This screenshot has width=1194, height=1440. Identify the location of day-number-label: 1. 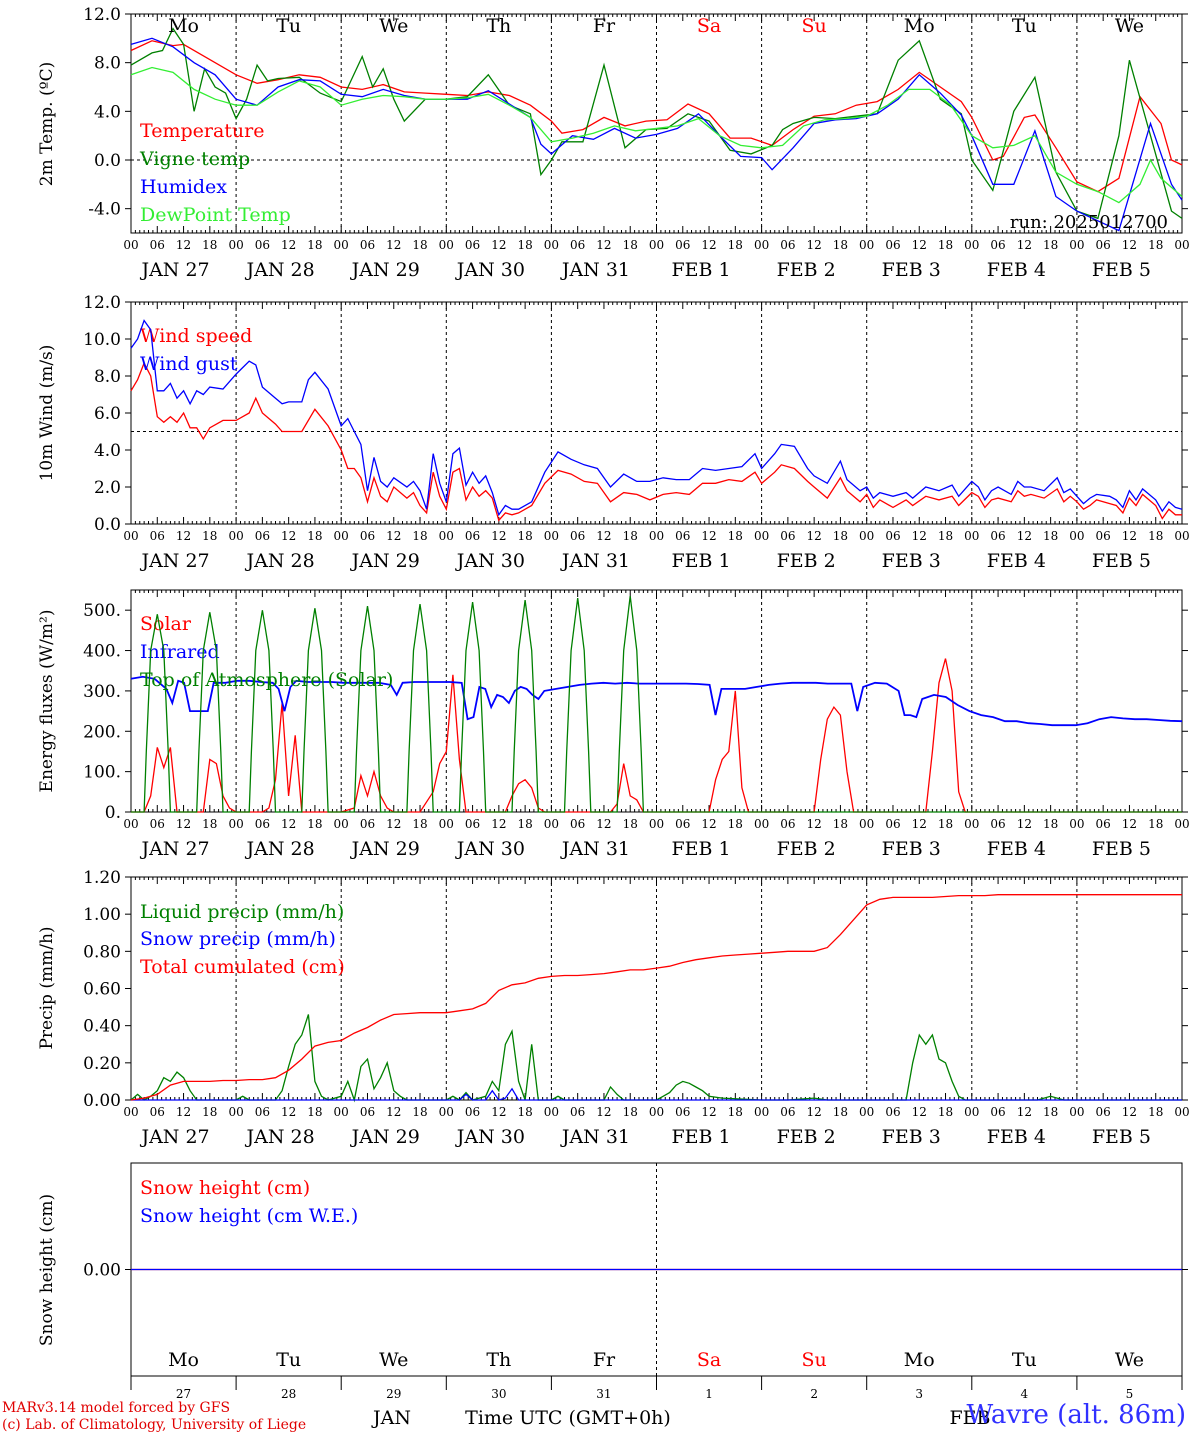
(709, 1394).